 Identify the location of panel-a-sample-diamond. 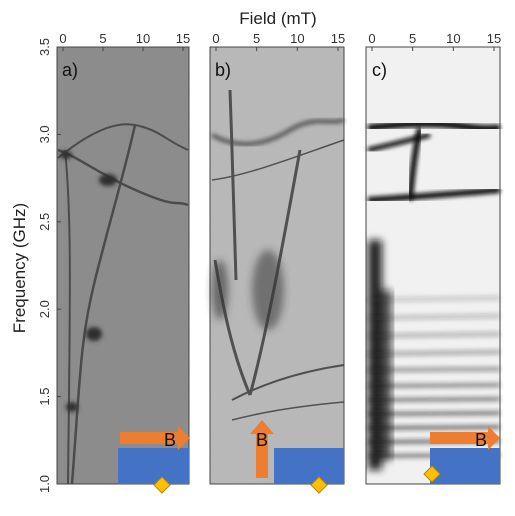
(162, 485).